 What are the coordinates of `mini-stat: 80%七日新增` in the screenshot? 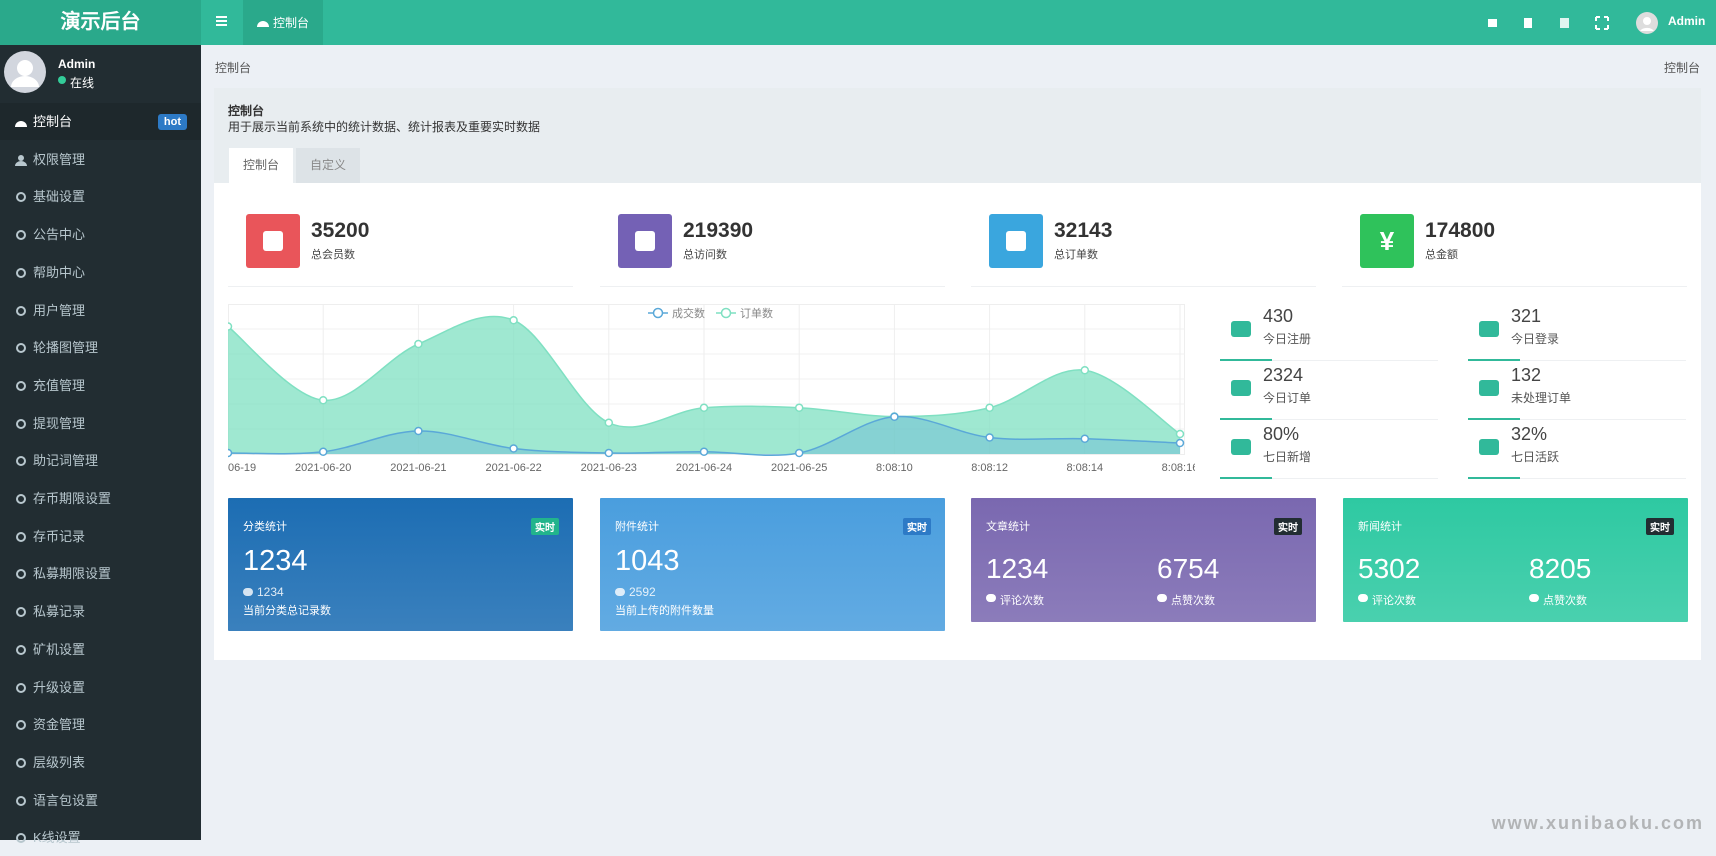 It's located at (1329, 450).